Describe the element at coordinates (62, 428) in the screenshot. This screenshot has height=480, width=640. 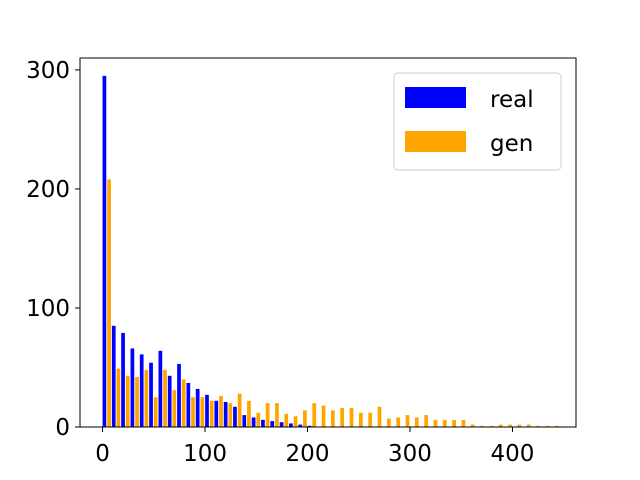
I see `y-tick-label-0: 0` at that location.